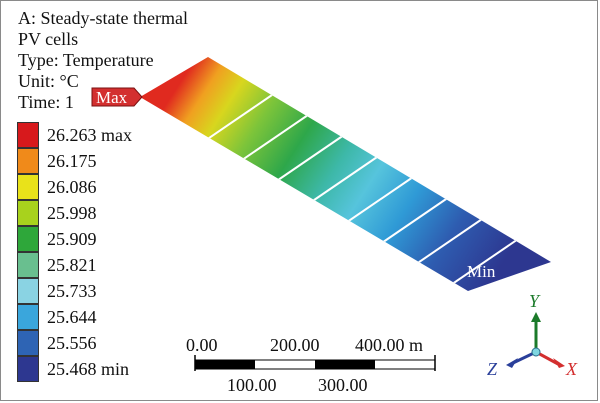 This screenshot has width=600, height=403. Describe the element at coordinates (343, 385) in the screenshot. I see `scale-tick-label: 300.00` at that location.